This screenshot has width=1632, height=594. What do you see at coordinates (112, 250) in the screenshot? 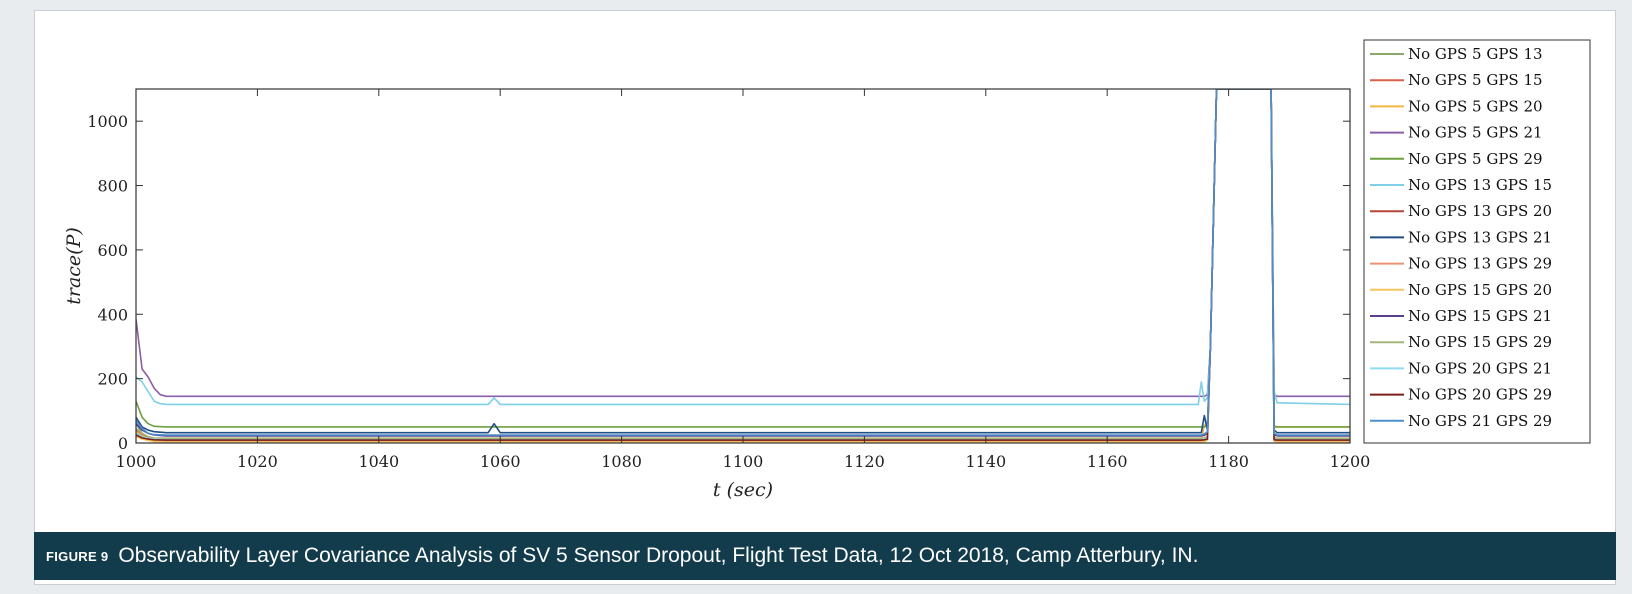
I see `y-tick-label: 600` at bounding box center [112, 250].